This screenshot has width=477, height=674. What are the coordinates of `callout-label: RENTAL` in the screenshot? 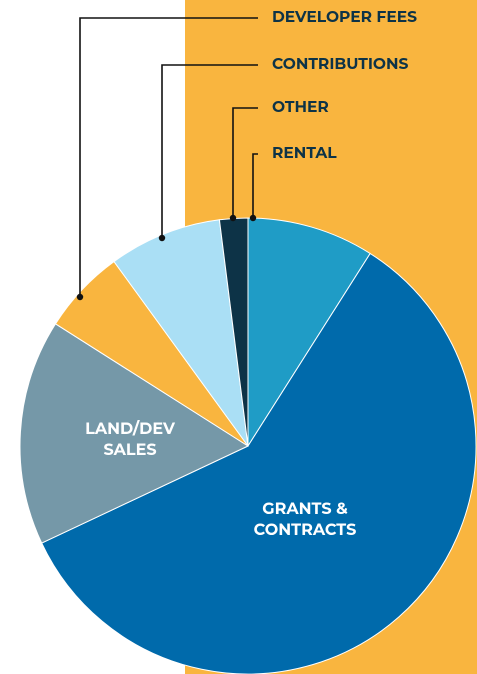 It's located at (304, 152).